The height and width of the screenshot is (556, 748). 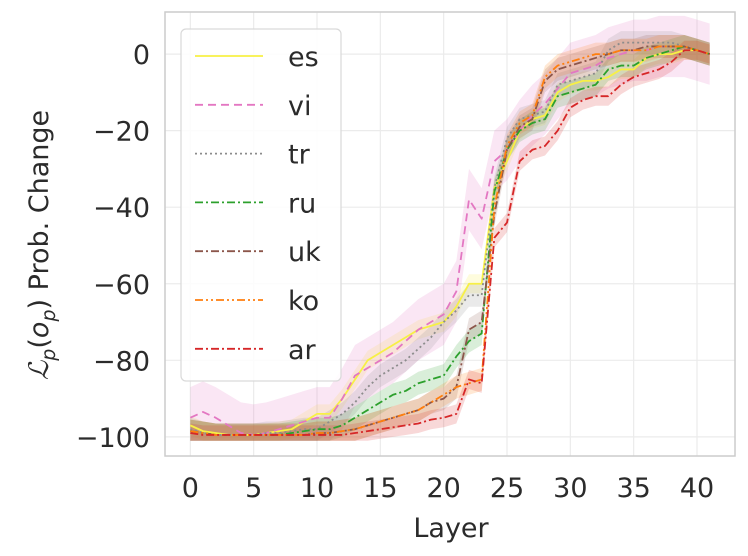 I want to click on y-tick-label: −80, so click(x=121, y=361).